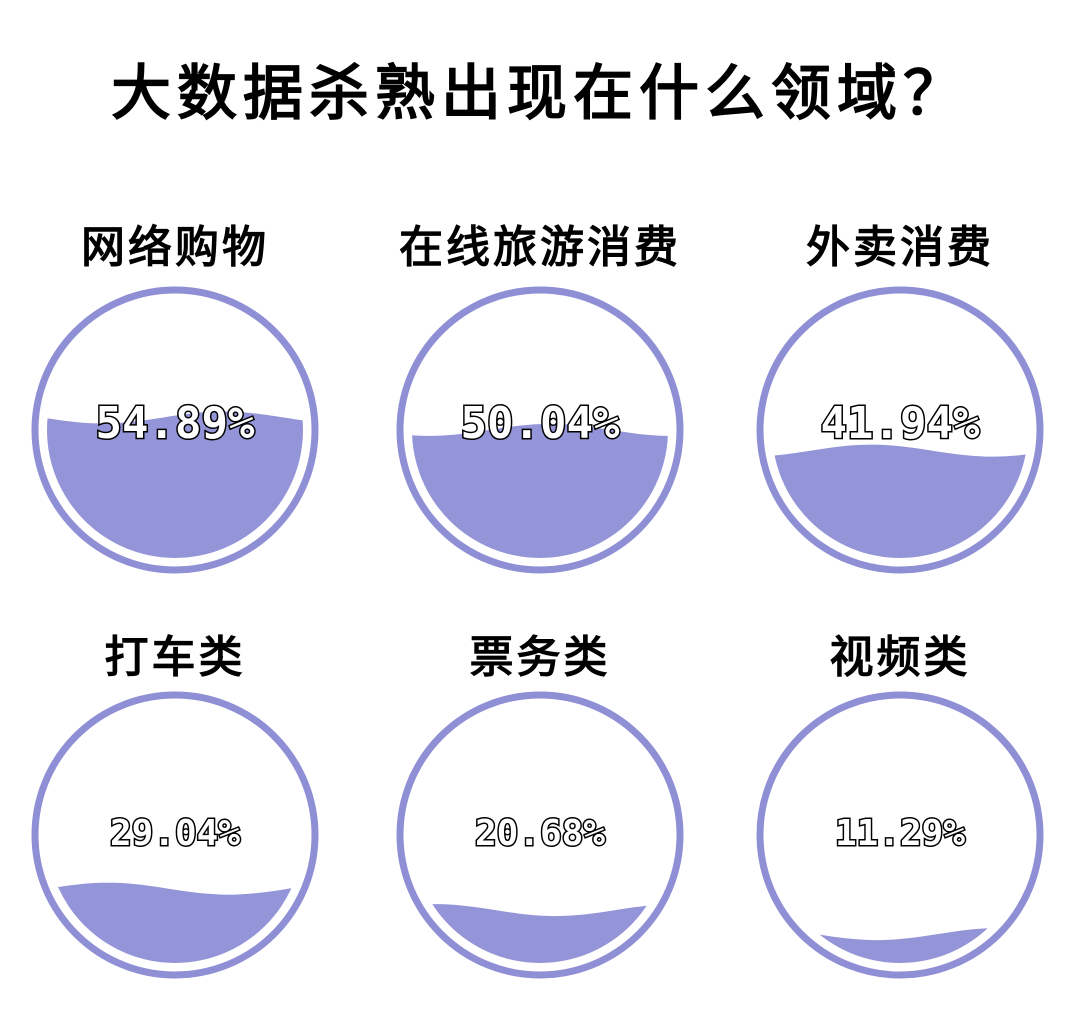  What do you see at coordinates (900, 247) in the screenshot?
I see `category-label: 外卖消费` at bounding box center [900, 247].